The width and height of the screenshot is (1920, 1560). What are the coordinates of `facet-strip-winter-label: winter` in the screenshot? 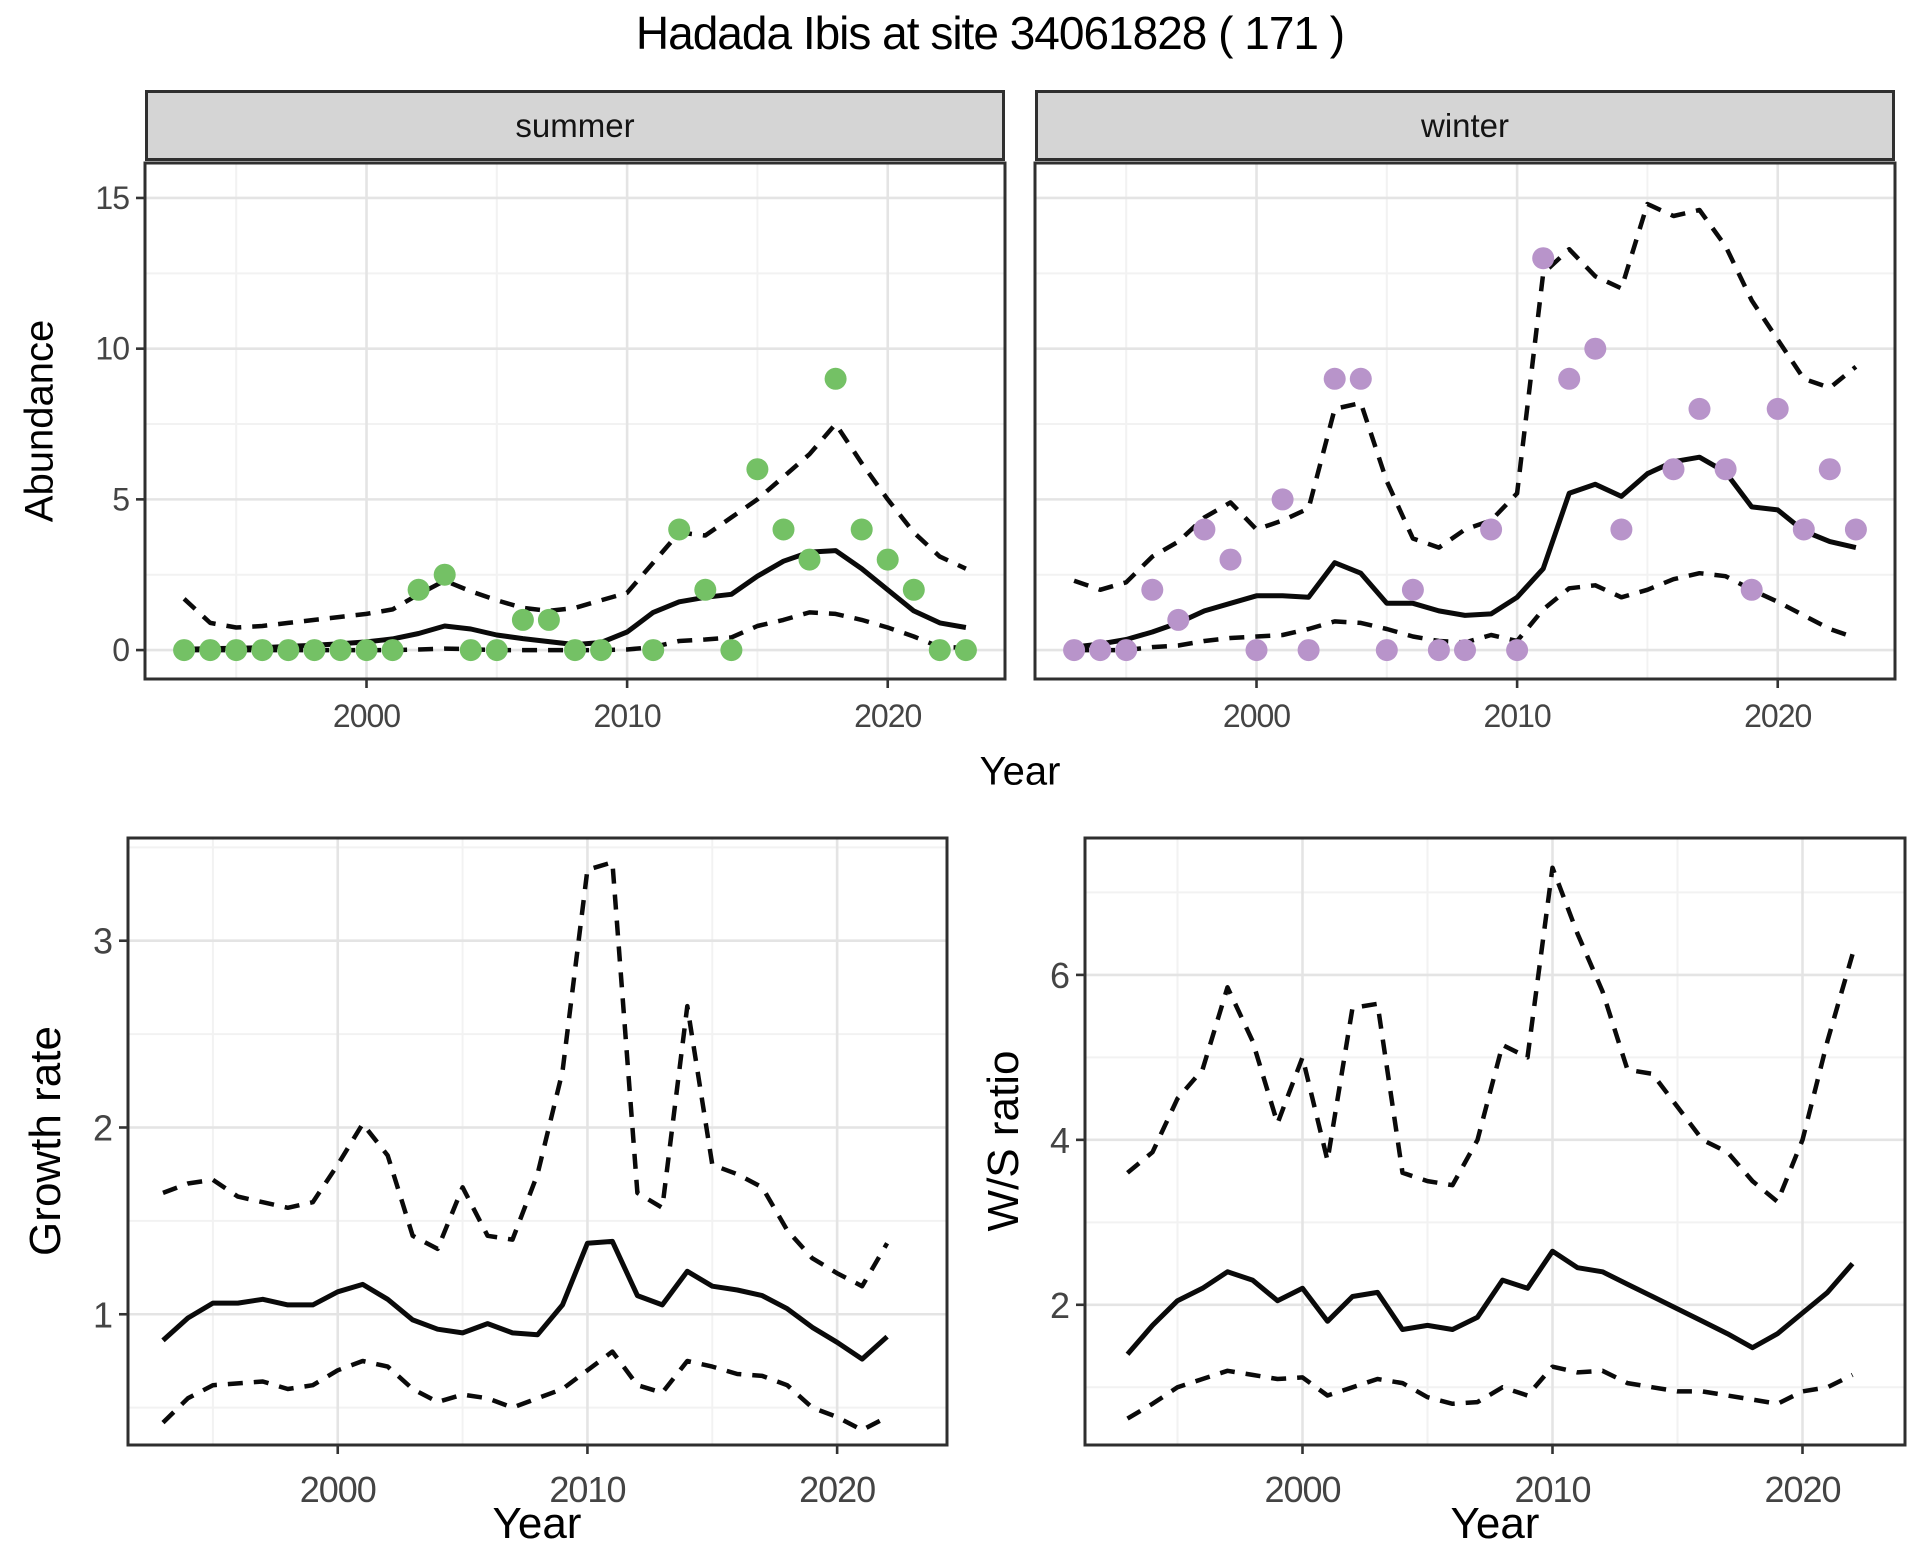 It's located at (1465, 125).